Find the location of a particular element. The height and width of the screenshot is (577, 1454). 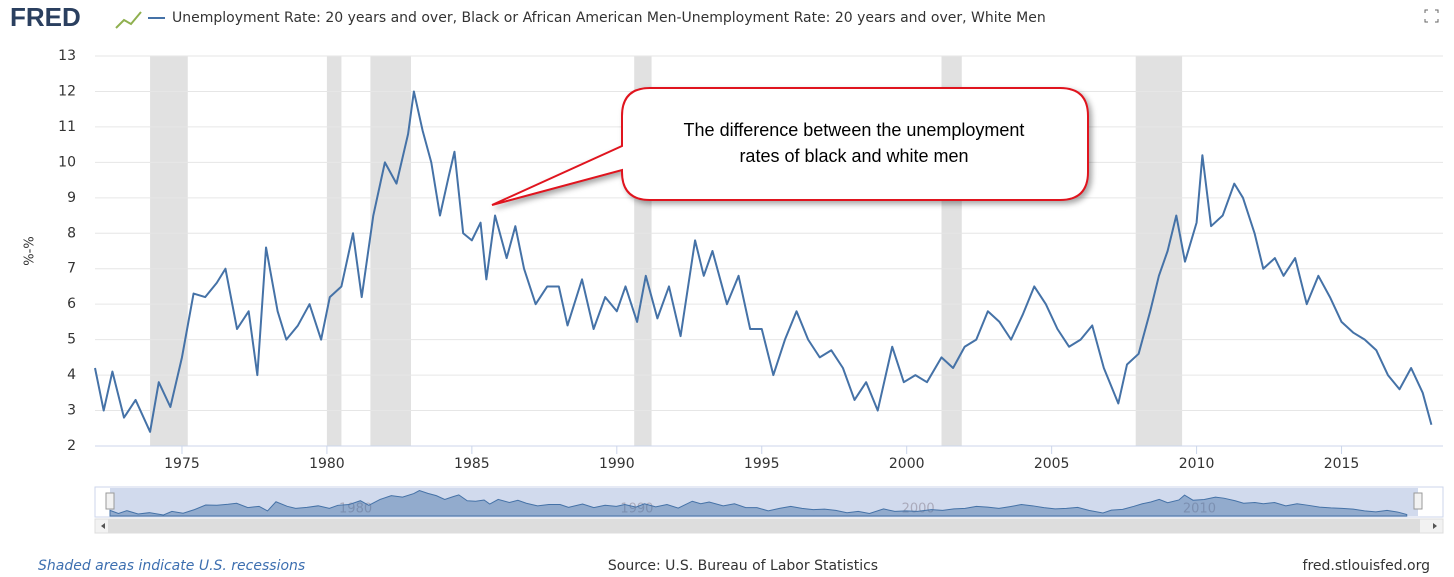

callout-text: The difference between the unemployment is located at coordinates (854, 130).